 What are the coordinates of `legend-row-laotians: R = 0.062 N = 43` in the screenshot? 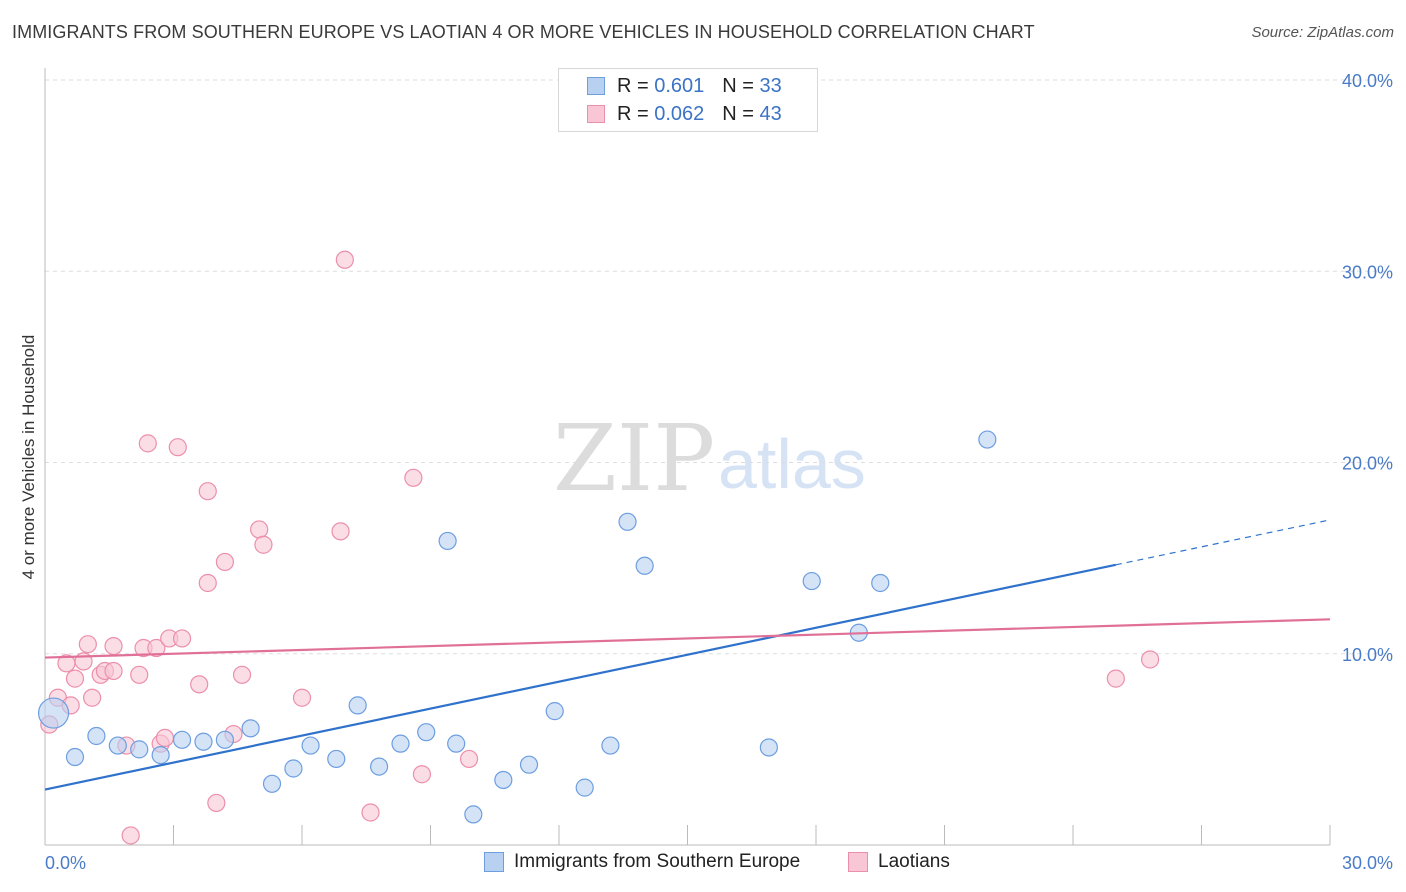 It's located at (684, 114).